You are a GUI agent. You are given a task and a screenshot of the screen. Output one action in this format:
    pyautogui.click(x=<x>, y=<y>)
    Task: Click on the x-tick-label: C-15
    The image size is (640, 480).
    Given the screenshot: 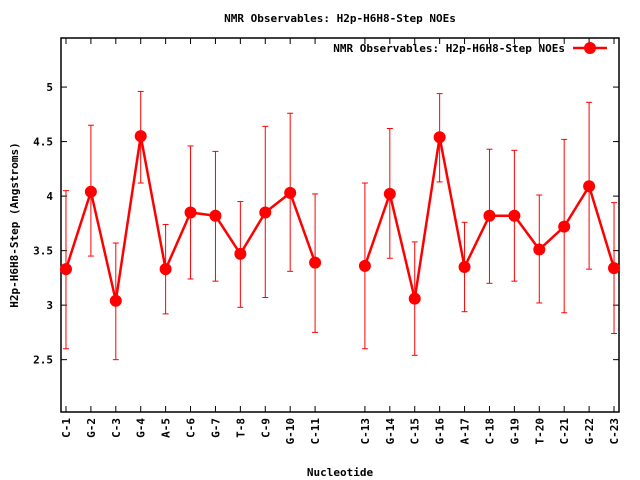 What is the action you would take?
    pyautogui.click(x=415, y=431)
    